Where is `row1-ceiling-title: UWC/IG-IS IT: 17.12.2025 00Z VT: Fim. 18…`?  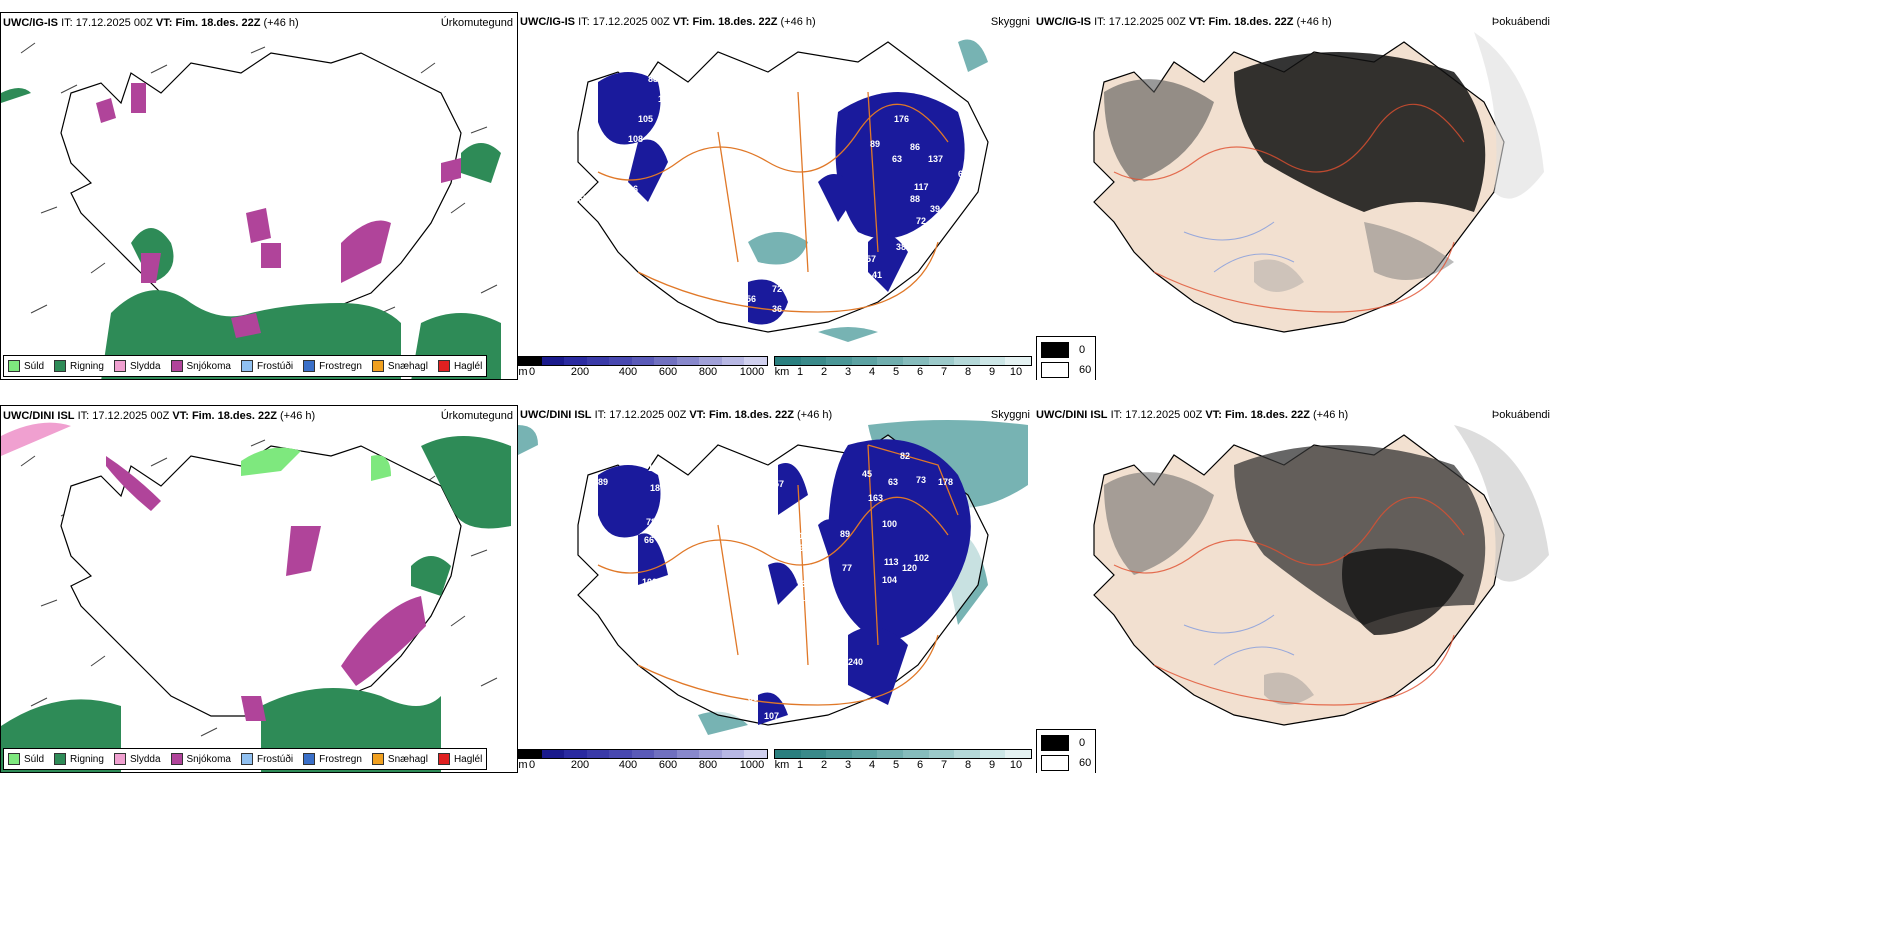
row1-ceiling-title: UWC/IG-IS IT: 17.12.2025 00Z VT: Fim. 18… is located at coordinates (668, 22).